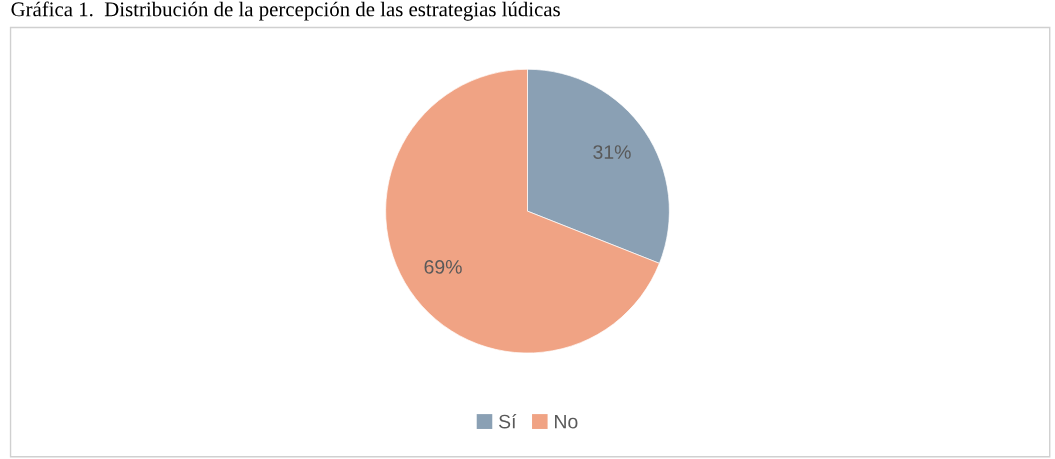 The height and width of the screenshot is (459, 1055). What do you see at coordinates (285, 11) in the screenshot?
I see `chart-title: Gráfica 1. Distribución de la percepción de las estrategias lúdicas` at bounding box center [285, 11].